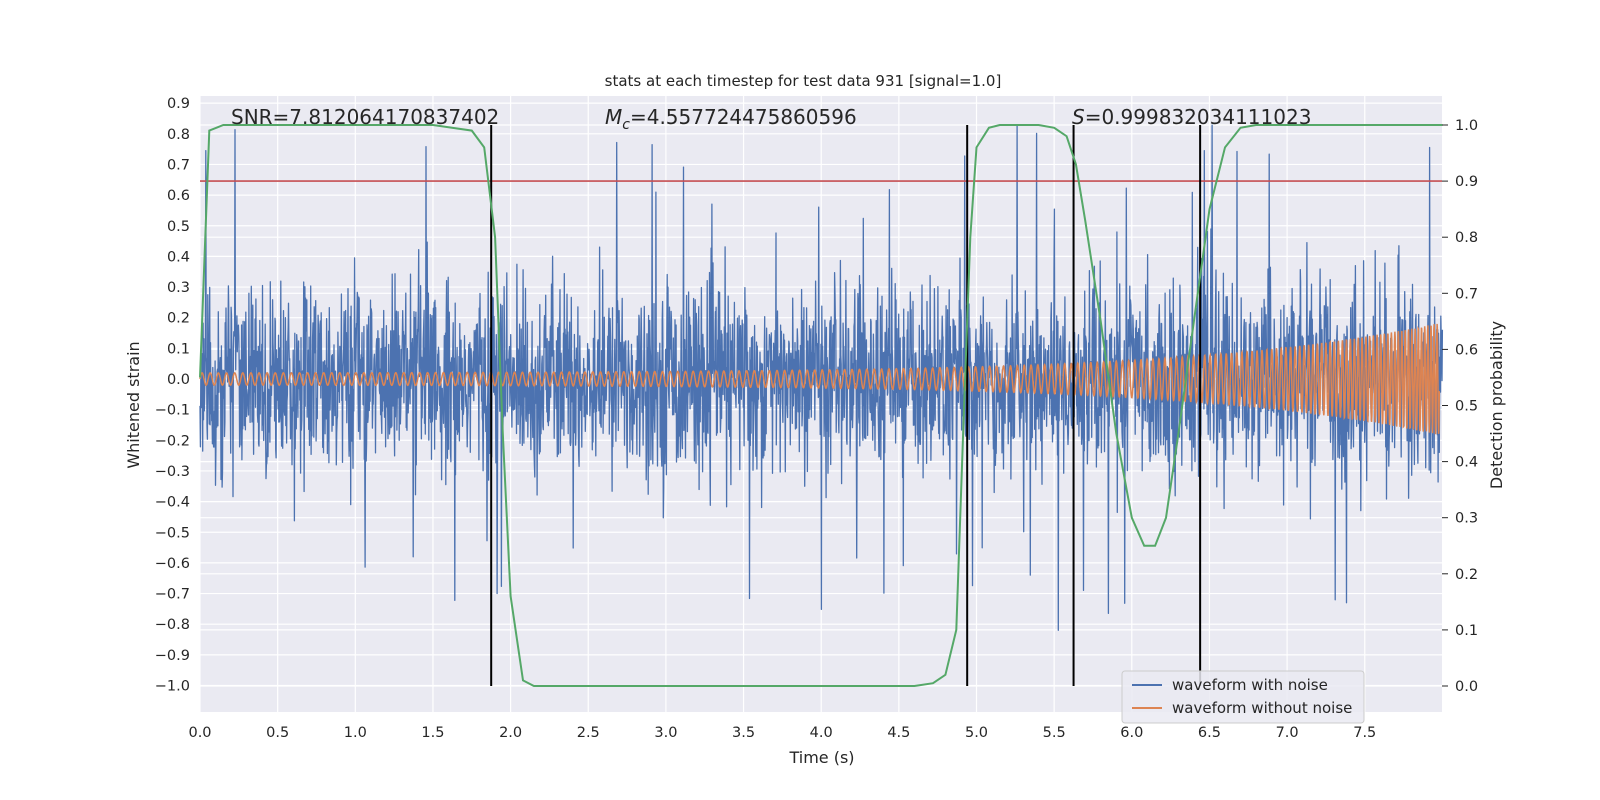 The height and width of the screenshot is (800, 1600). I want to click on y-tick-label-left: −0.5, so click(172, 533).